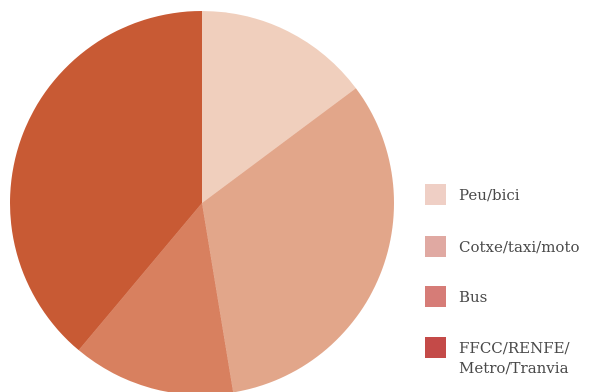  I want to click on pie-slice-peu-bici, so click(279, 107).